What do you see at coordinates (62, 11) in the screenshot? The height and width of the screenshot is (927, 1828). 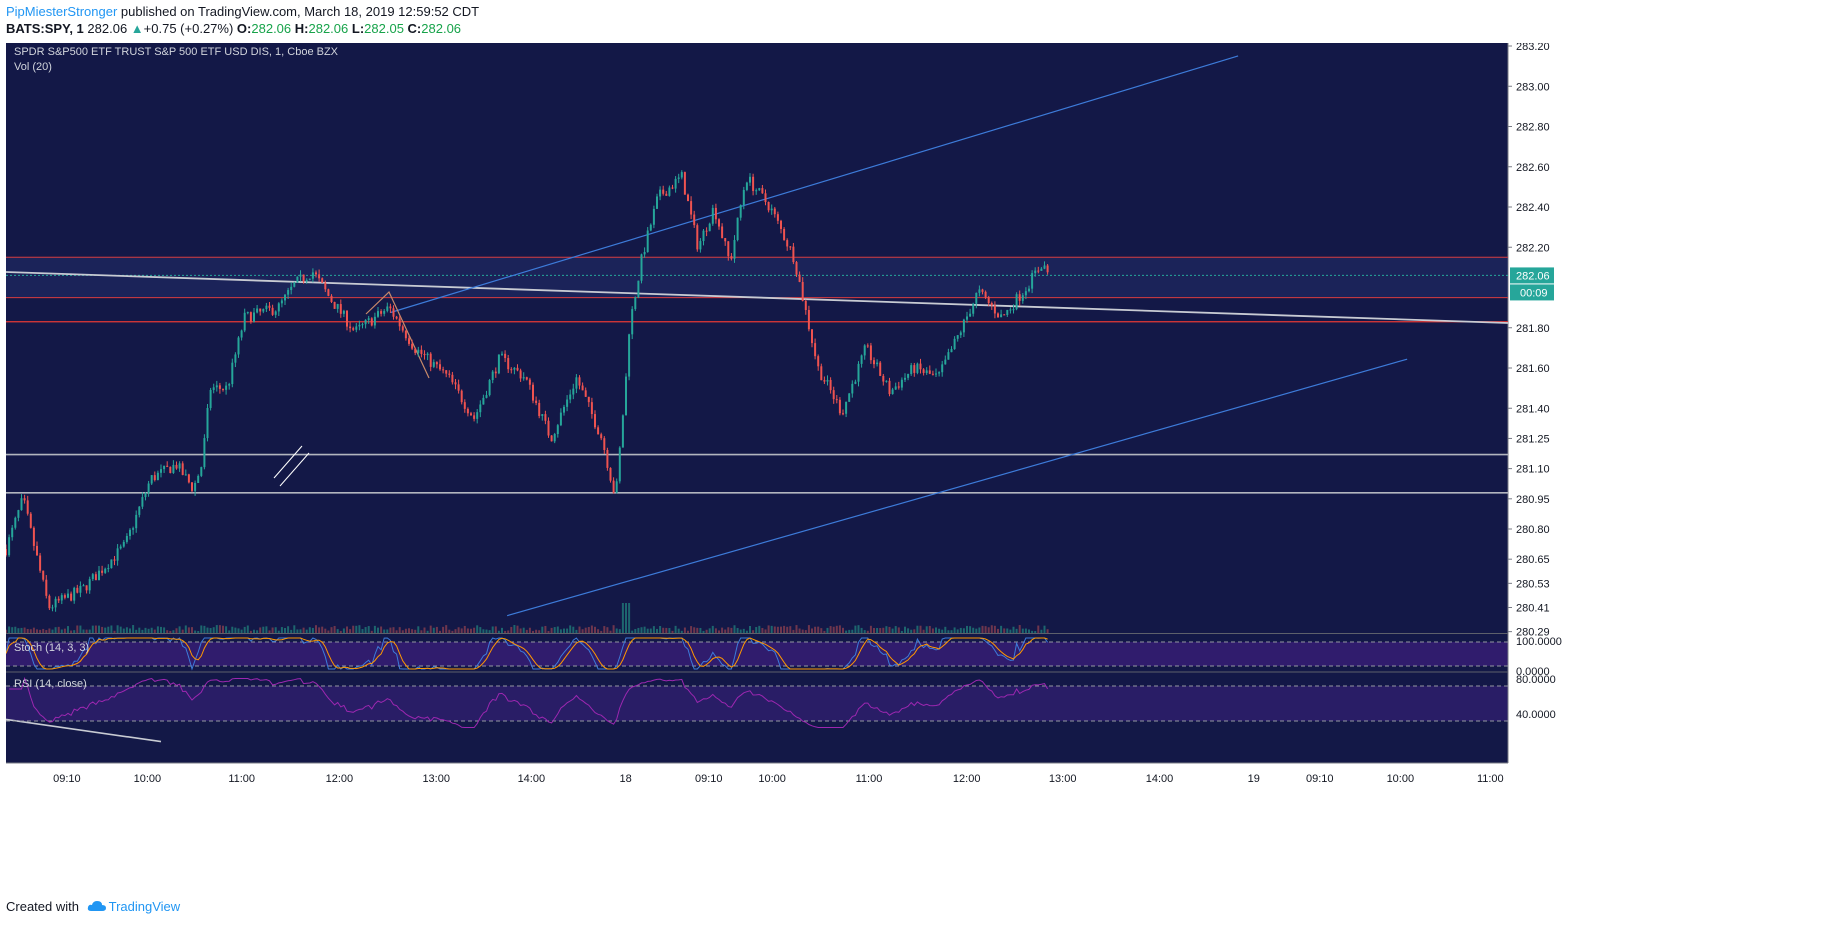 I see `author-link: PipMiesterStronger` at bounding box center [62, 11].